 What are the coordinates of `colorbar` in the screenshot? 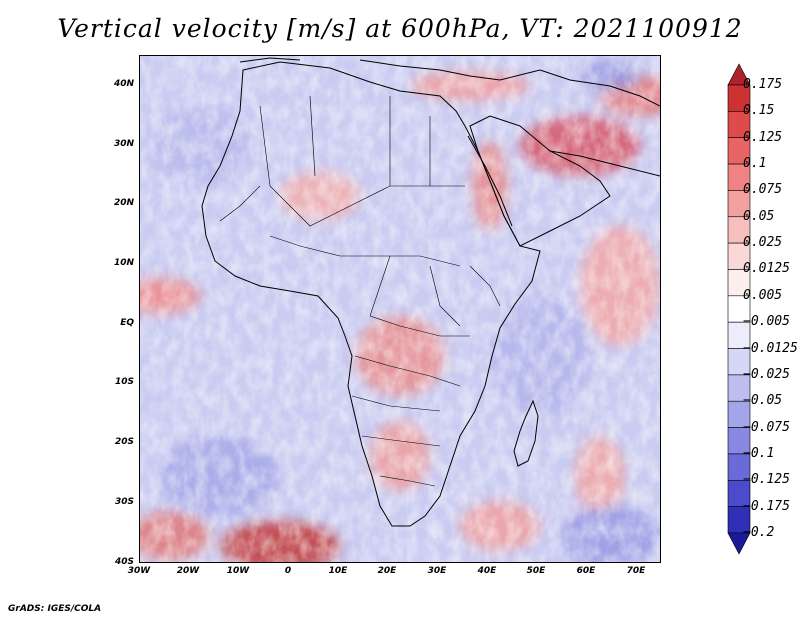 It's located at (739, 309).